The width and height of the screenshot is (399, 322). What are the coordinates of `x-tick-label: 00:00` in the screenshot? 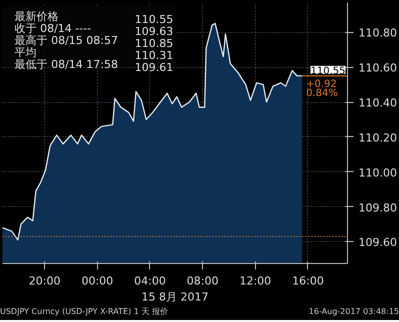 It's located at (97, 281).